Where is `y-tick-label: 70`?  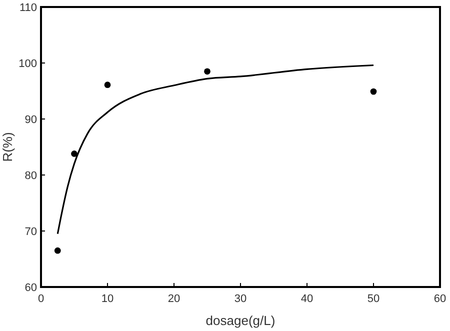 y-tick-label: 70 is located at coordinates (30, 232).